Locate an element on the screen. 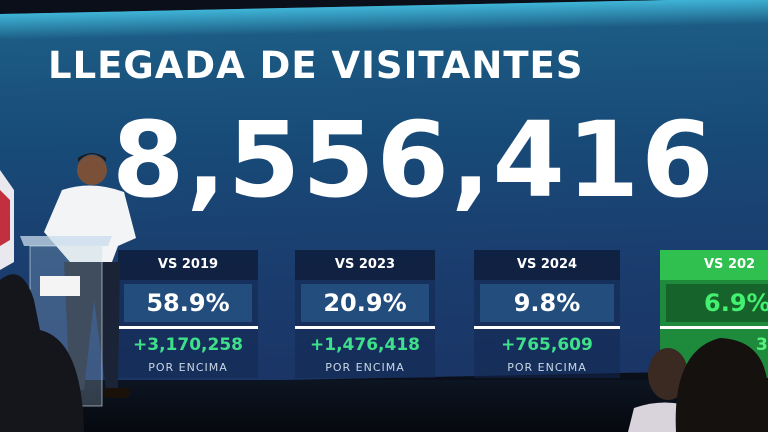 The height and width of the screenshot is (432, 768). card-label: VS 2019 is located at coordinates (188, 265).